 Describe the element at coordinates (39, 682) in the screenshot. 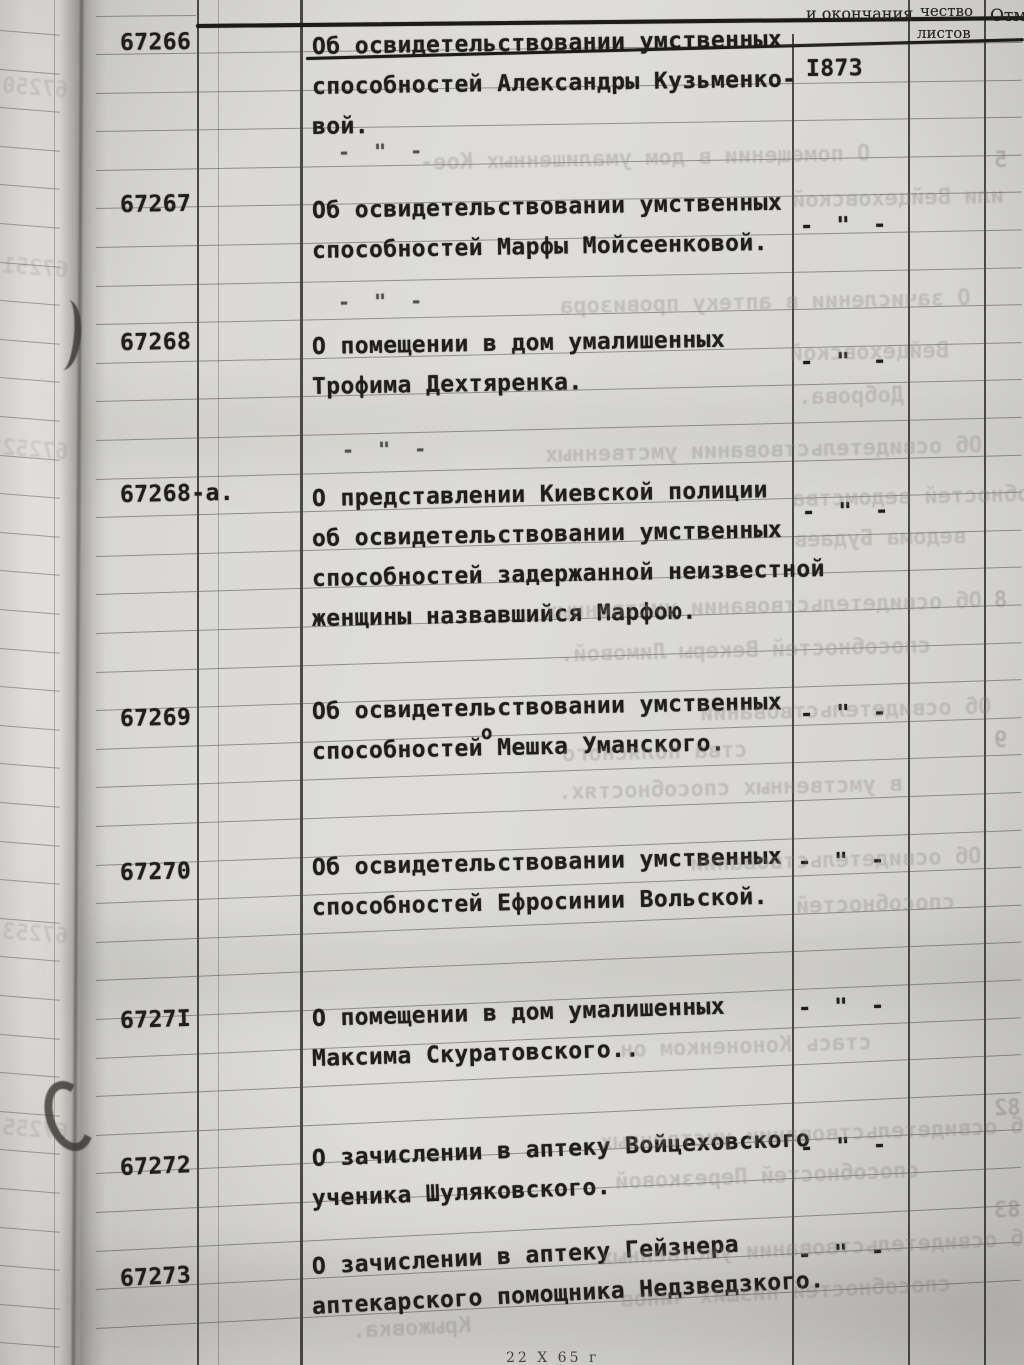

I see `previous-page-edge: 67250 67251 67252 67253 67255` at that location.